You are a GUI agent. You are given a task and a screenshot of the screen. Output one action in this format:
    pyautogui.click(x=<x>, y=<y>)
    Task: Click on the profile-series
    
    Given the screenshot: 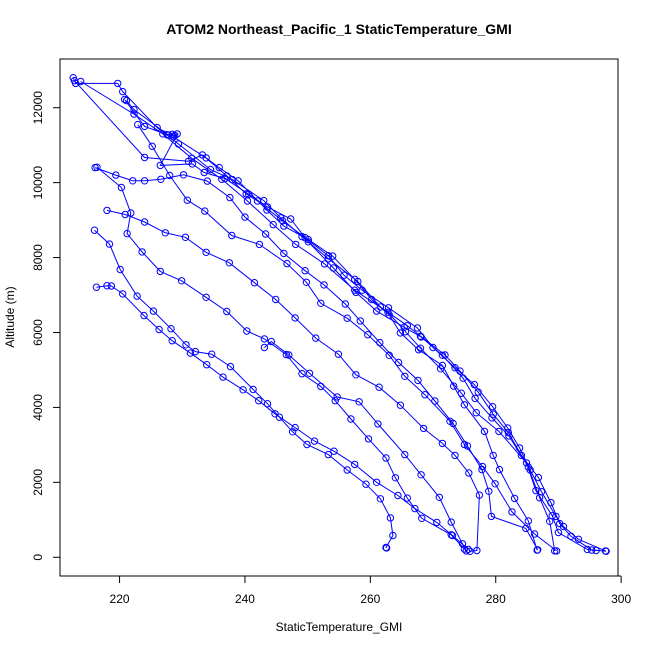 What is the action you would take?
    pyautogui.click(x=365, y=446)
    